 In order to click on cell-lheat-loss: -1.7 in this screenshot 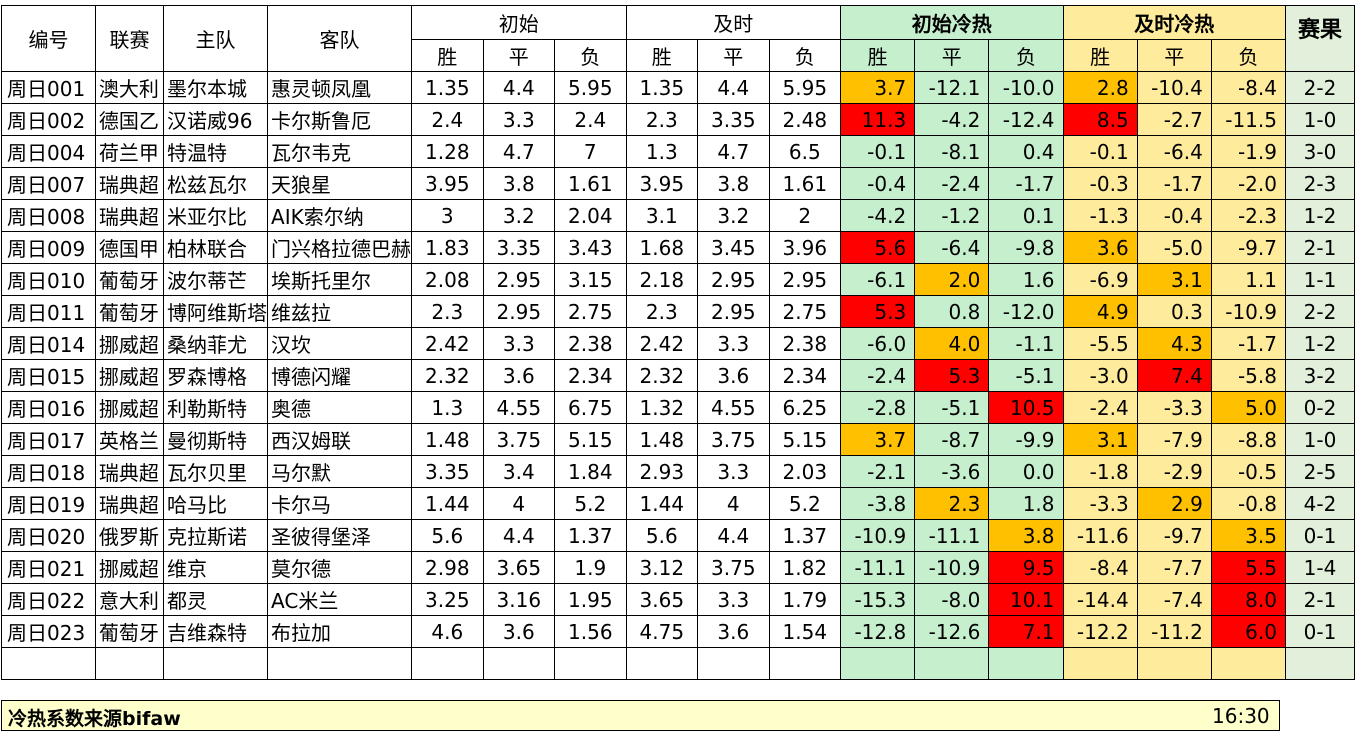, I will do `click(1248, 343)`.